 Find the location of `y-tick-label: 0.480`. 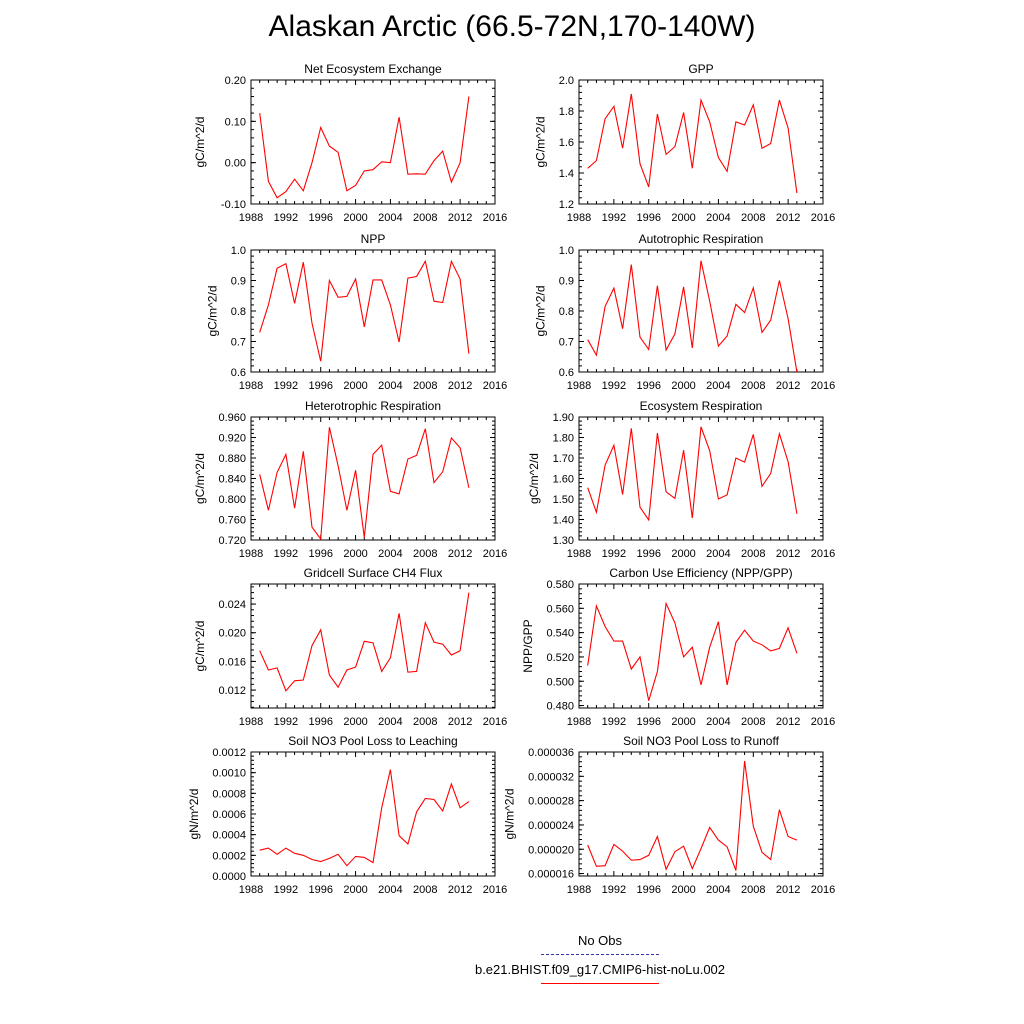

y-tick-label: 0.480 is located at coordinates (560, 707).